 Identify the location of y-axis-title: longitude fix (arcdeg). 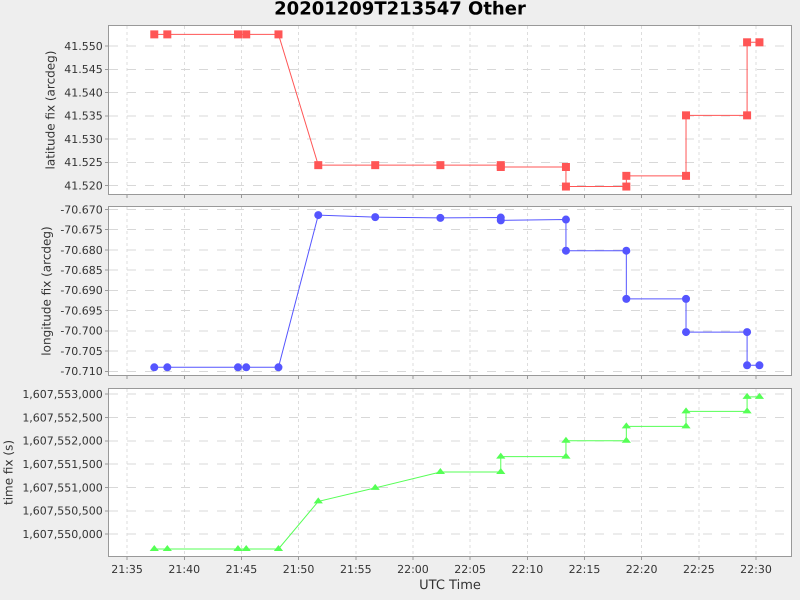
(47, 291).